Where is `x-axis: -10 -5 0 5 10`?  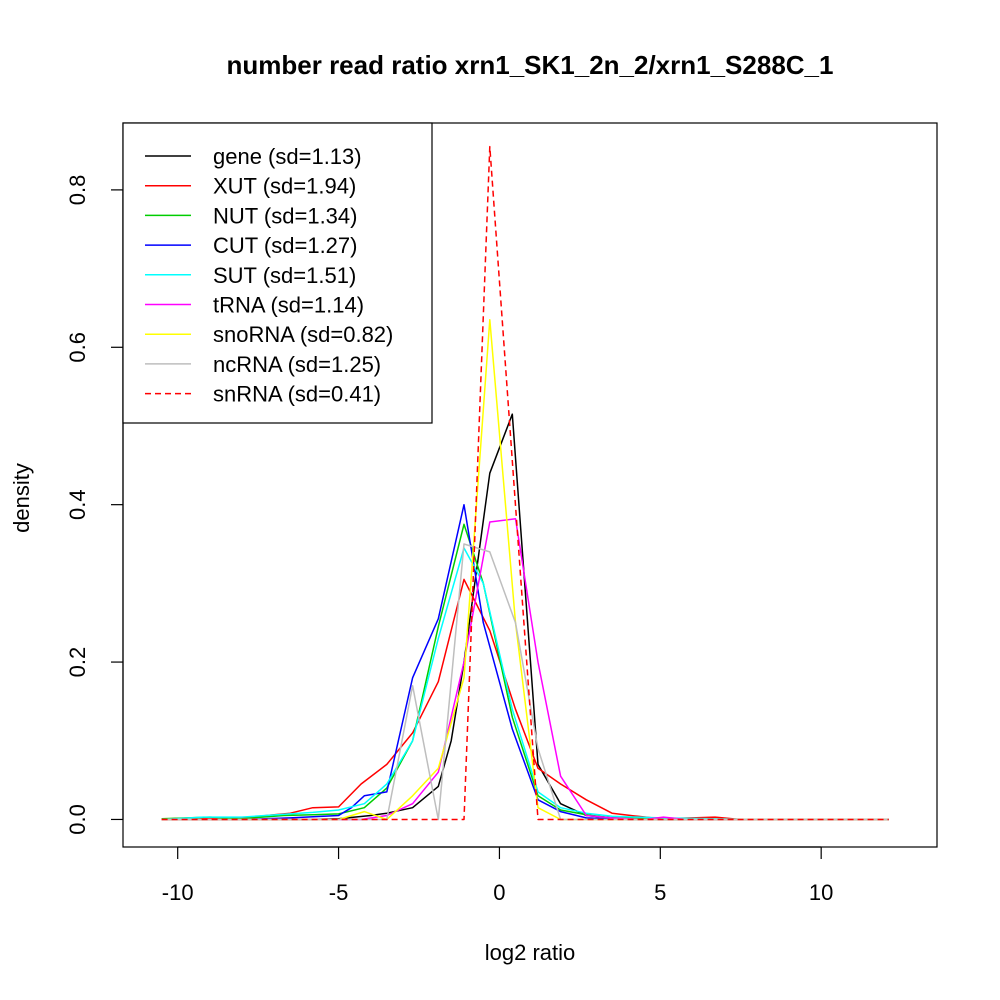 x-axis: -10 -5 0 5 10 is located at coordinates (497, 875).